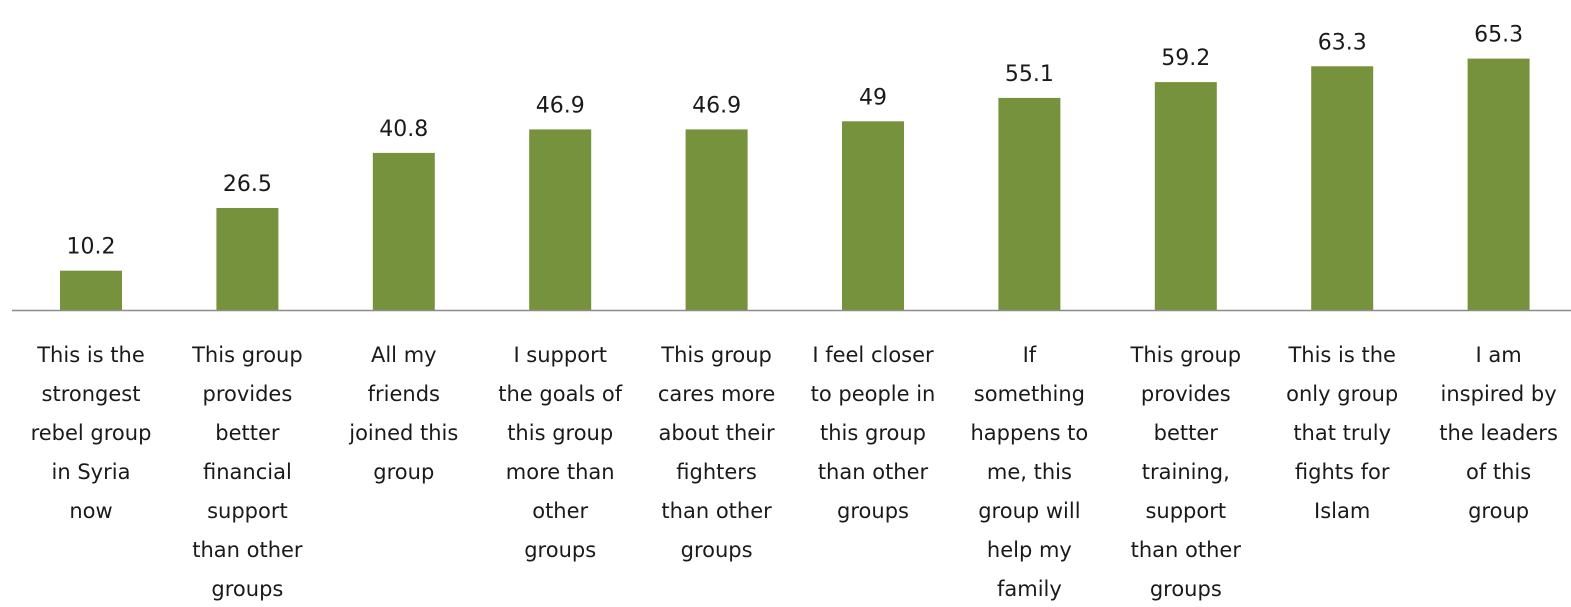 The image size is (1571, 607). Describe the element at coordinates (716, 433) in the screenshot. I see `category-label-line: about their` at that location.